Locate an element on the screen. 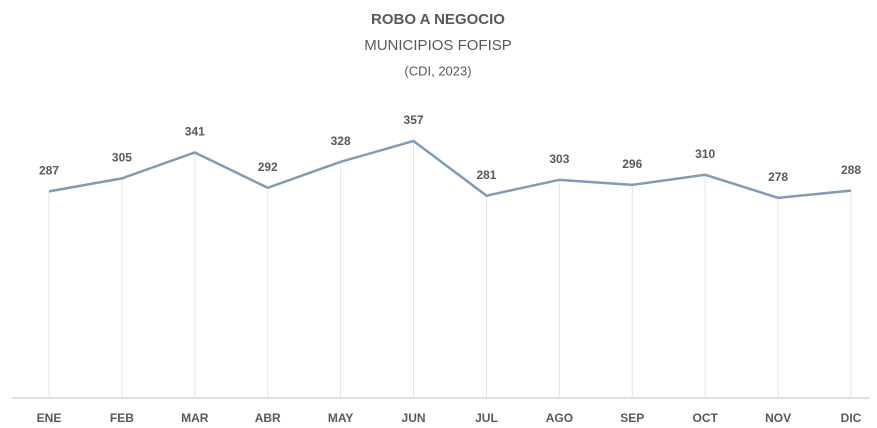 The image size is (877, 428). x-tick-label: MAR is located at coordinates (195, 418).